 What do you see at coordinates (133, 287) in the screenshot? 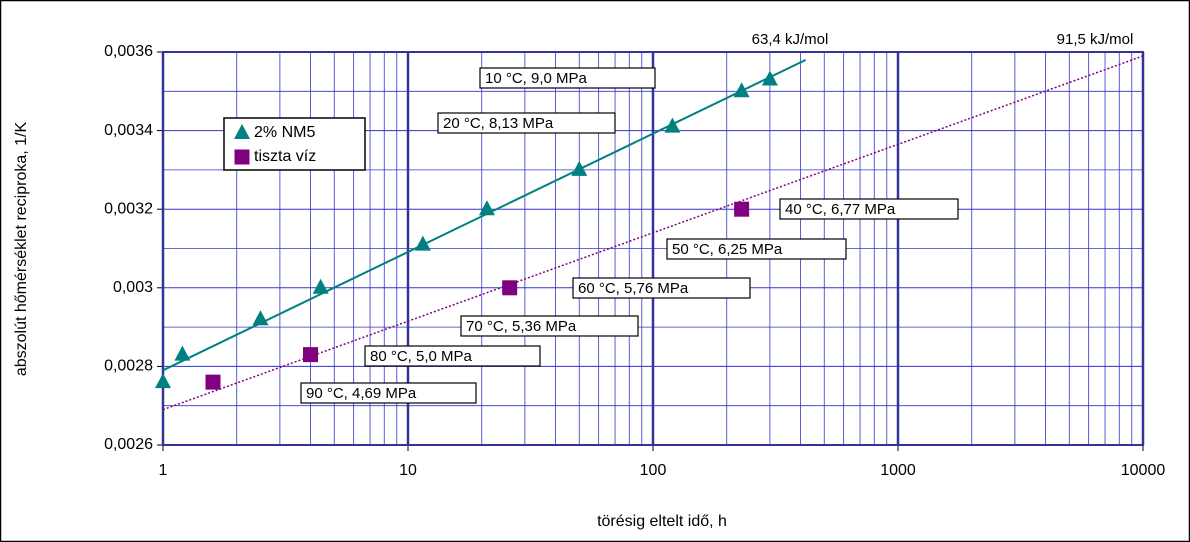
I see `y-tick-label: 0,003` at bounding box center [133, 287].